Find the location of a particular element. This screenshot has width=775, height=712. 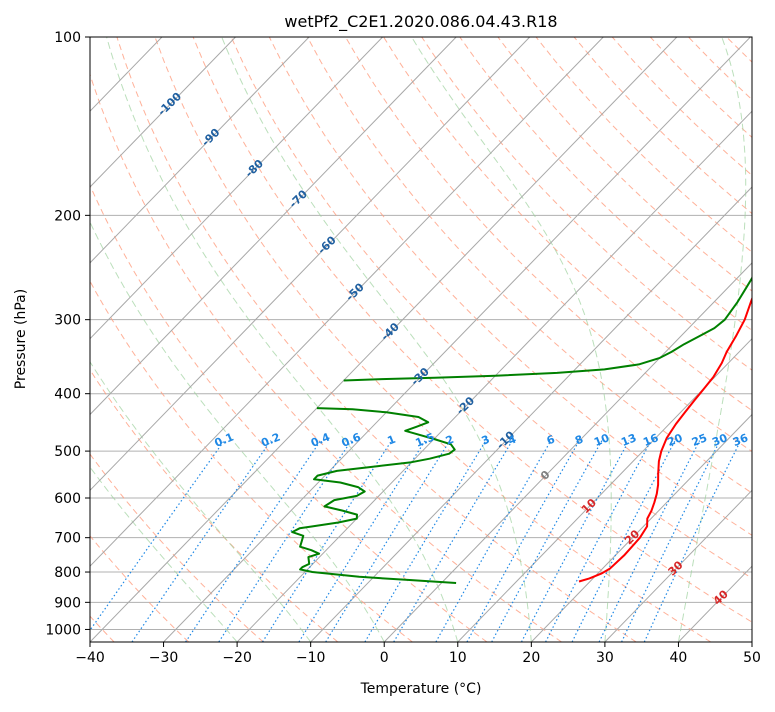

y-tick-label: 100 is located at coordinates (67, 38).